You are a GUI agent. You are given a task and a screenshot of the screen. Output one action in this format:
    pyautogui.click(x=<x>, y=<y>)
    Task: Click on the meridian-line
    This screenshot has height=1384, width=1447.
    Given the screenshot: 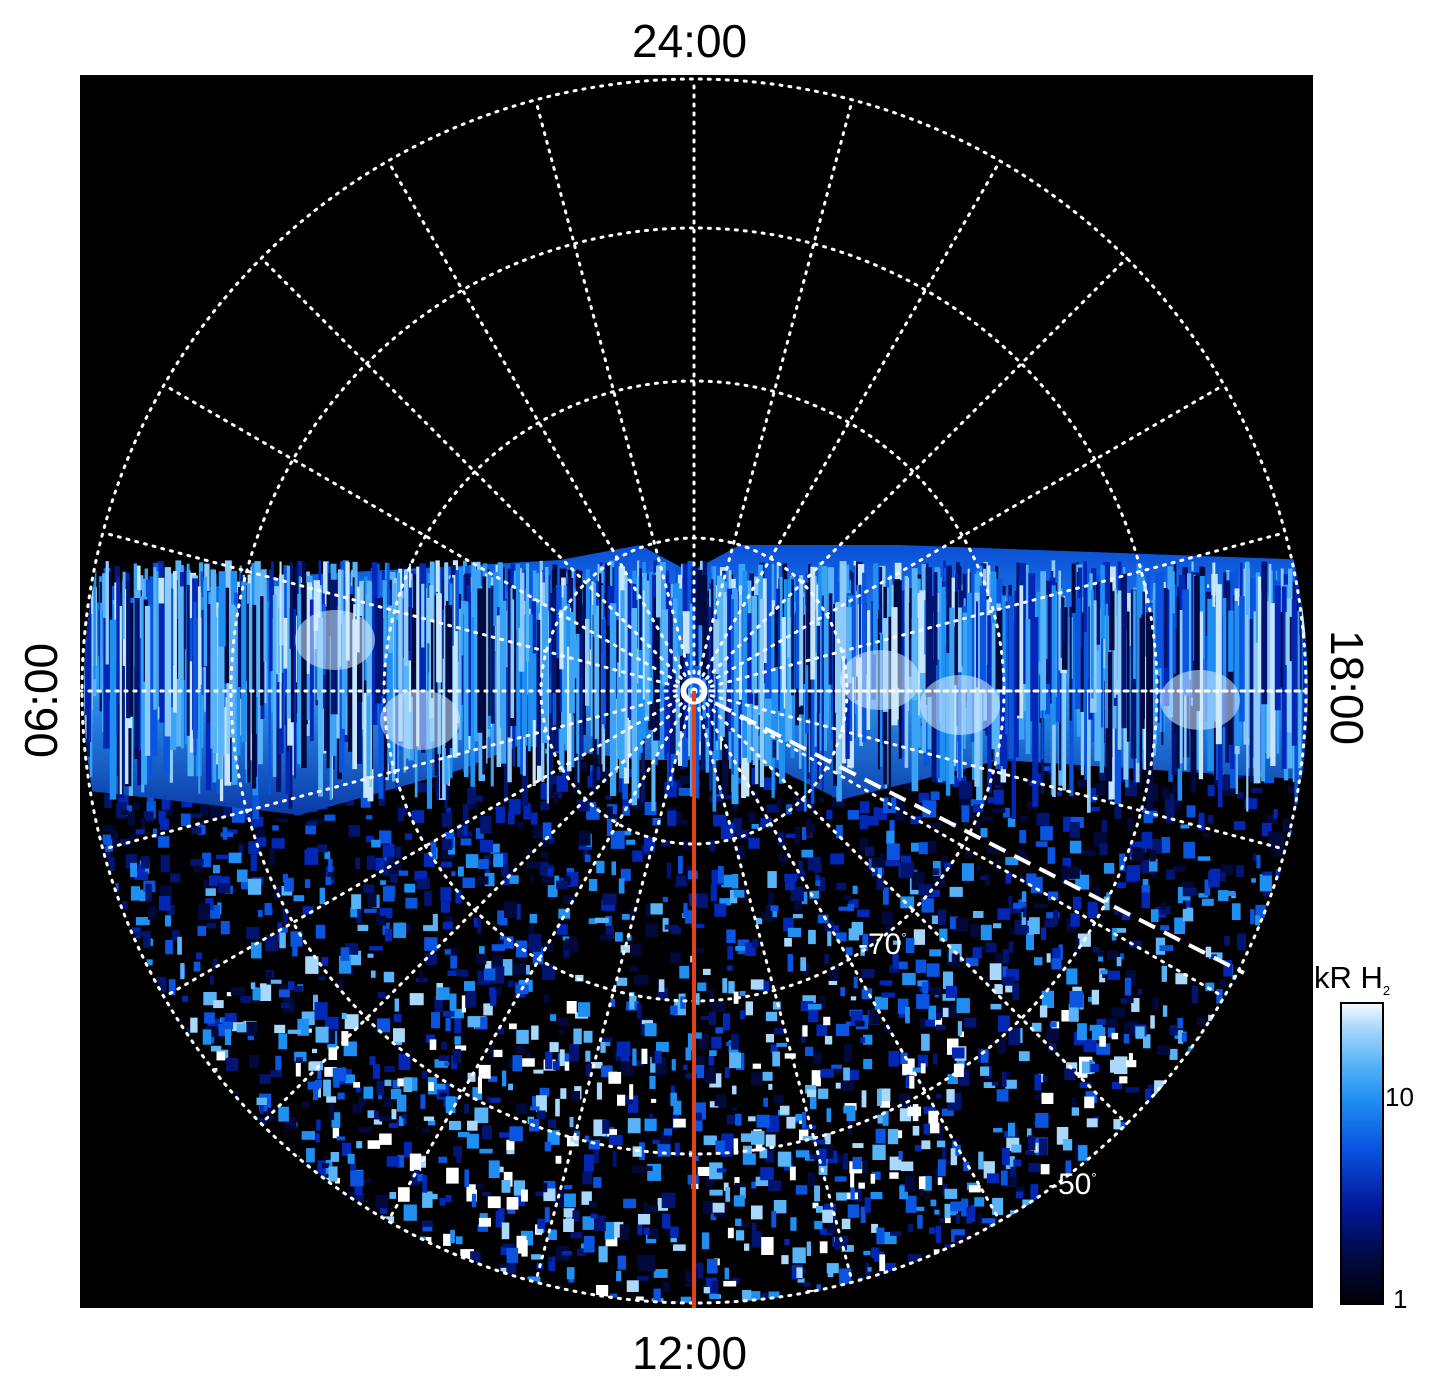 What is the action you would take?
    pyautogui.click(x=989, y=612)
    